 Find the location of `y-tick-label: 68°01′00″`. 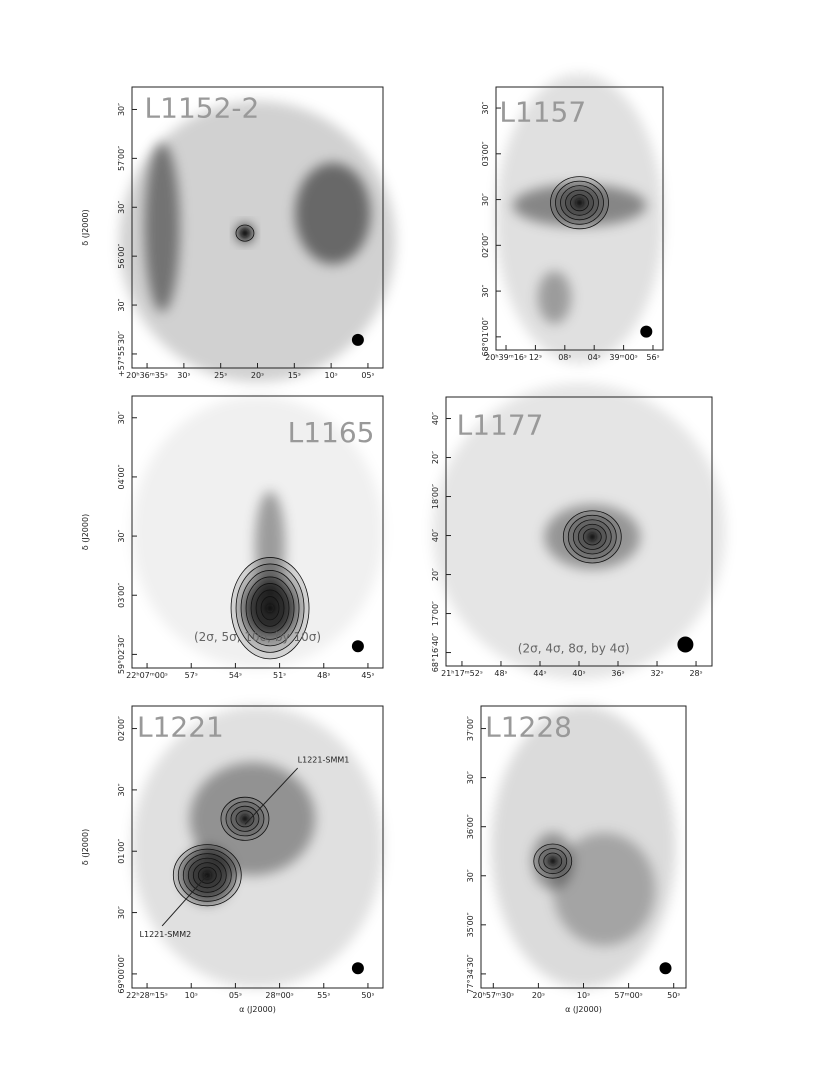

y-tick-label: 68°01′00″ is located at coordinates (485, 336).